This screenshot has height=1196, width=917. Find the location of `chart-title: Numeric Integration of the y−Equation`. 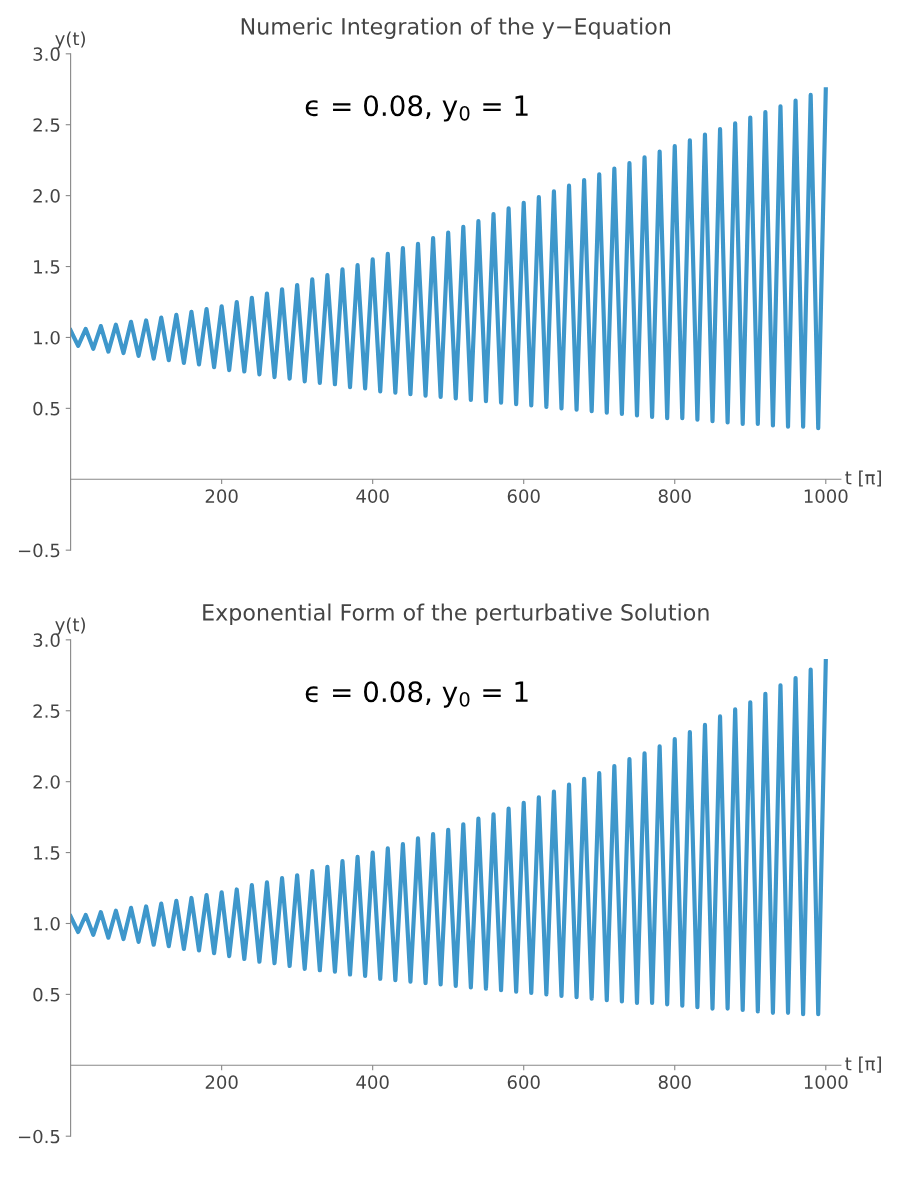

chart-title: Numeric Integration of the y−Equation is located at coordinates (456, 28).